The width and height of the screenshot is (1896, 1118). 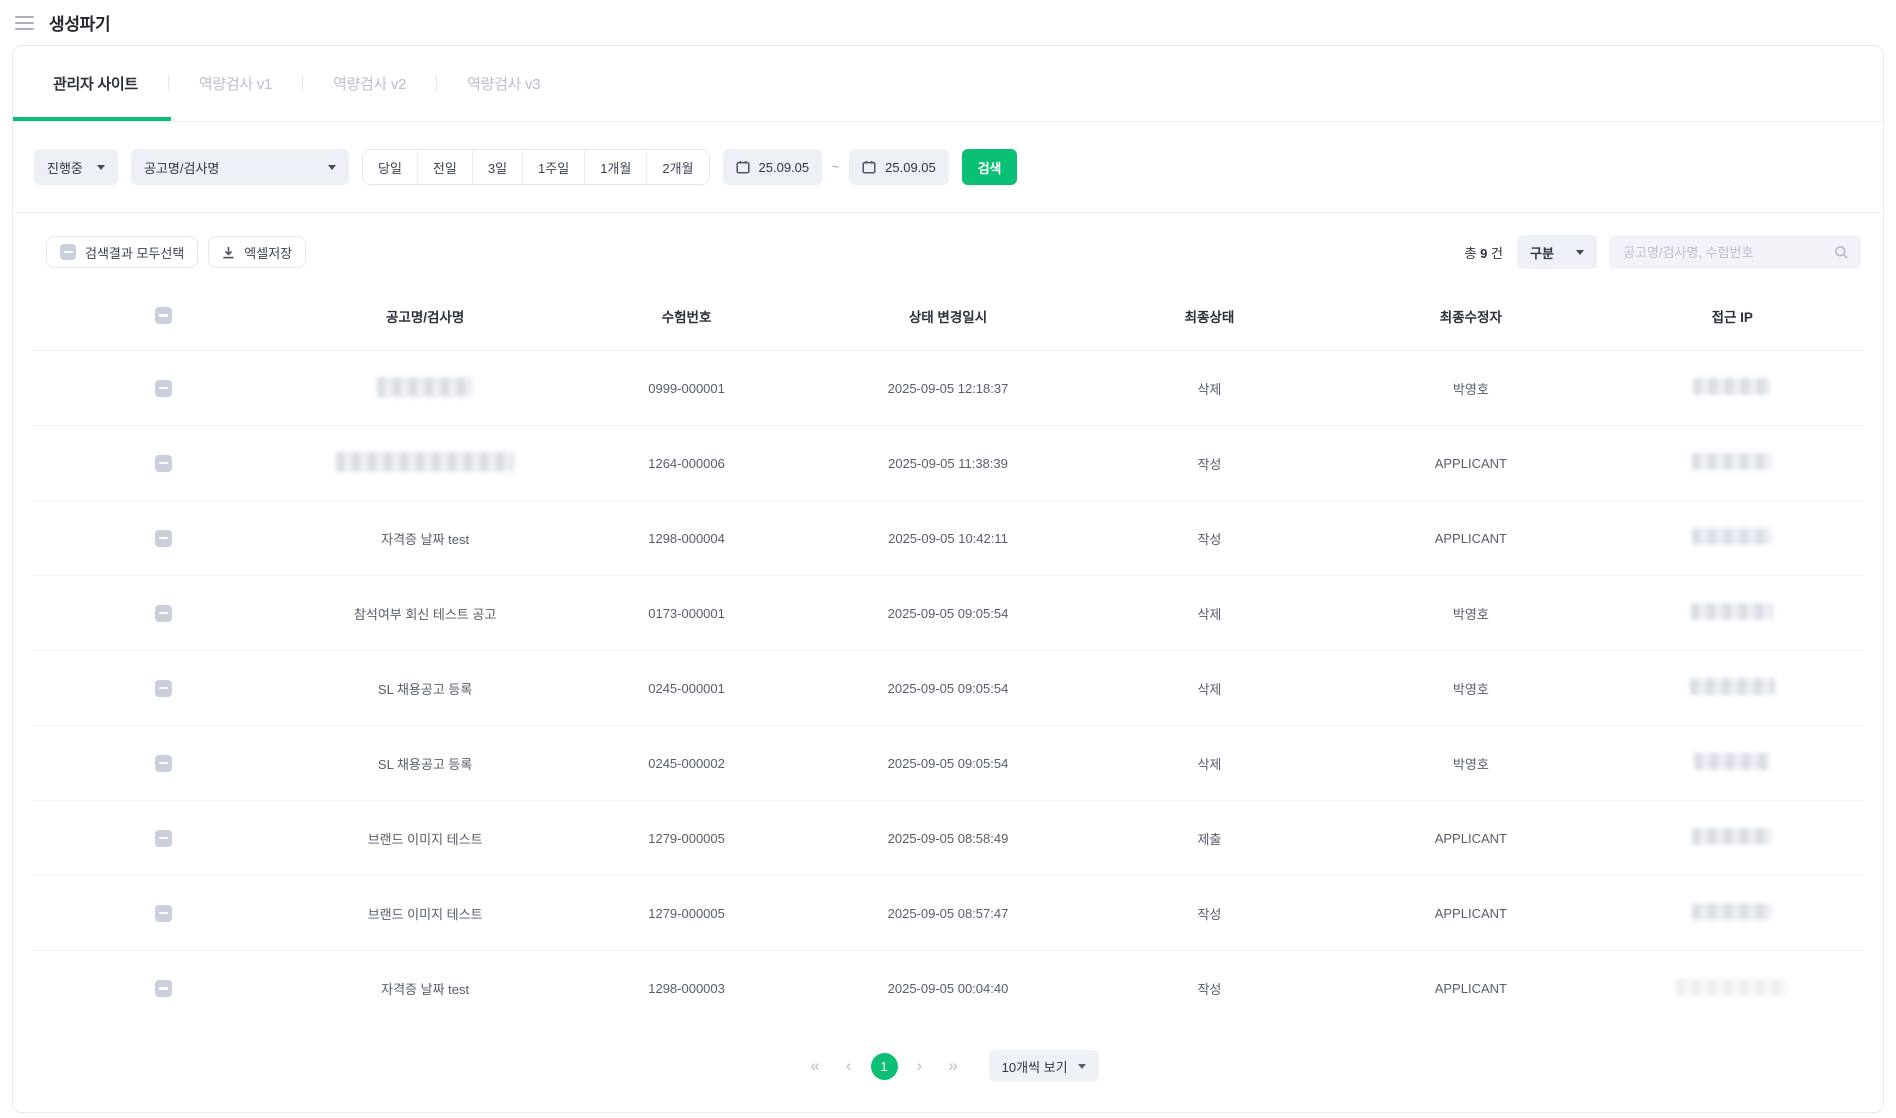 What do you see at coordinates (425, 461) in the screenshot?
I see `masked-name` at bounding box center [425, 461].